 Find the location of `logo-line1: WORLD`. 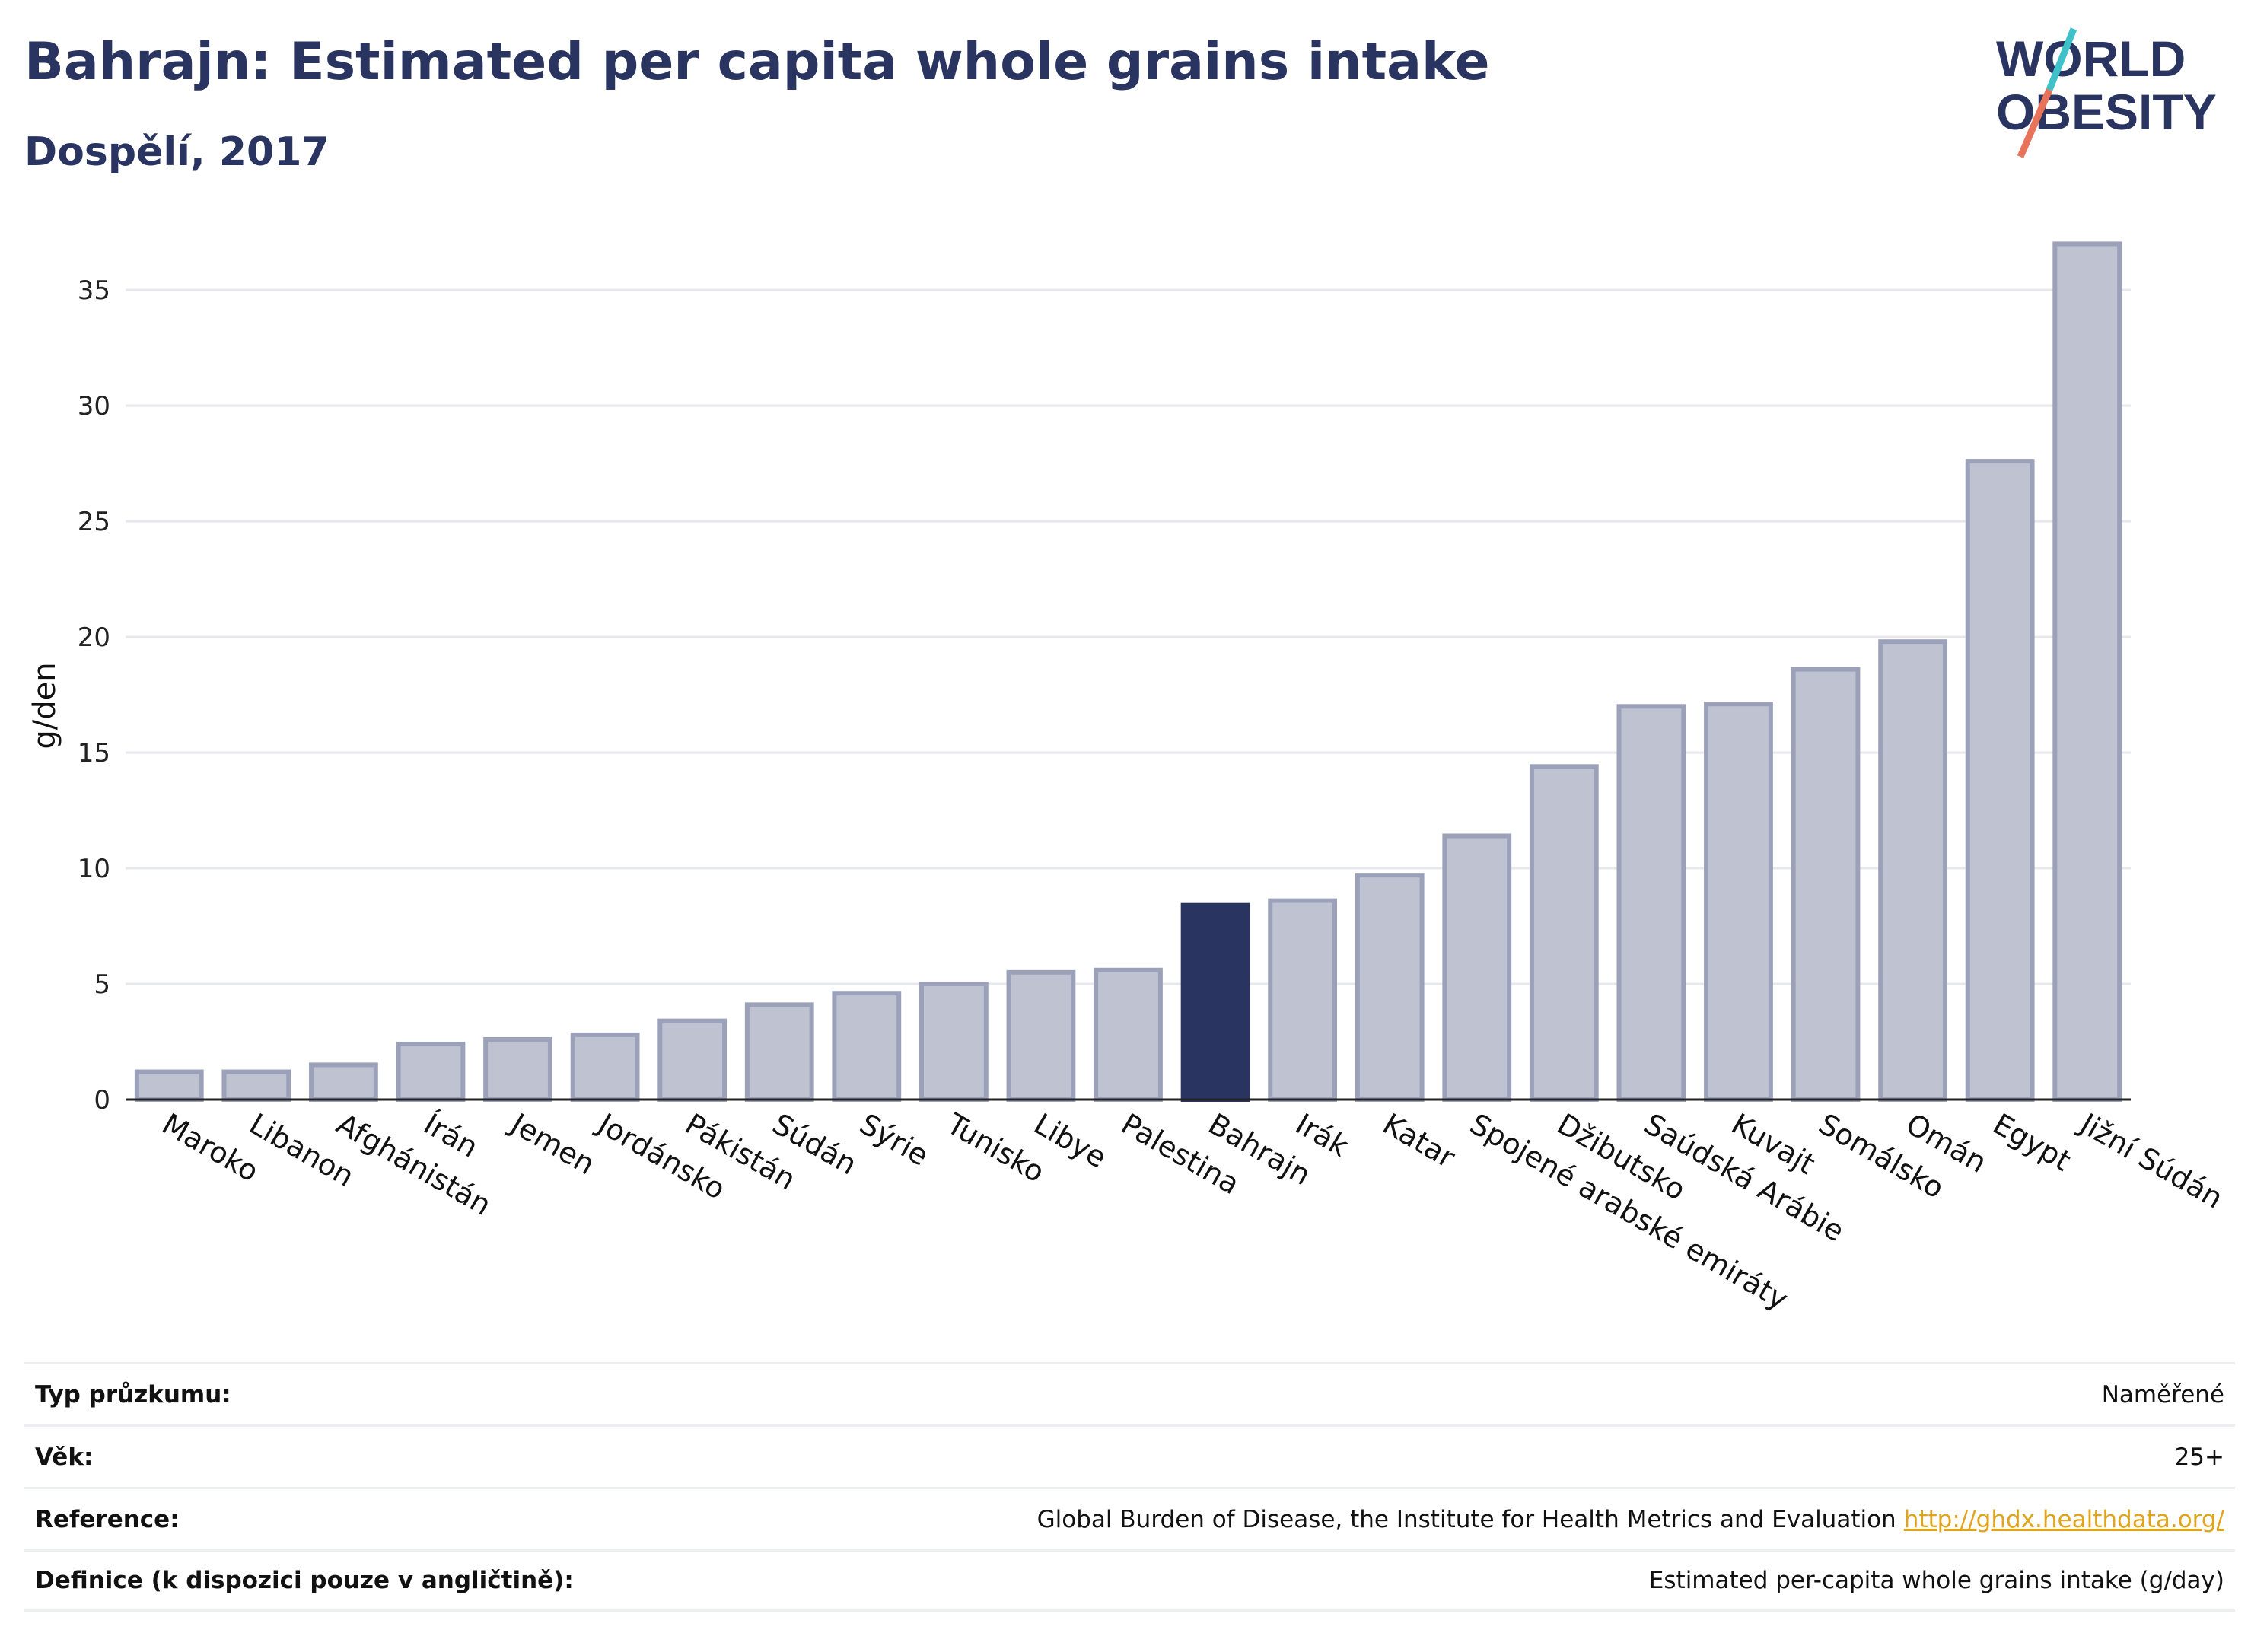

logo-line1: WORLD is located at coordinates (2091, 58).